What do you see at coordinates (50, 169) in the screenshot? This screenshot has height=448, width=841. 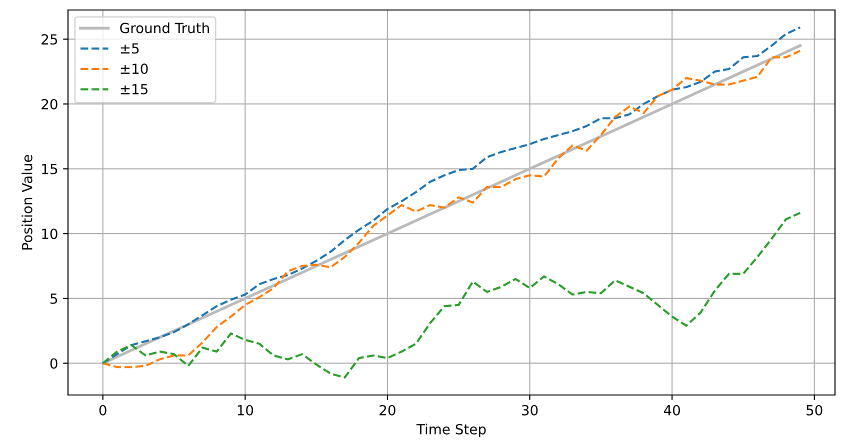 I see `y-tick-label: 15` at bounding box center [50, 169].